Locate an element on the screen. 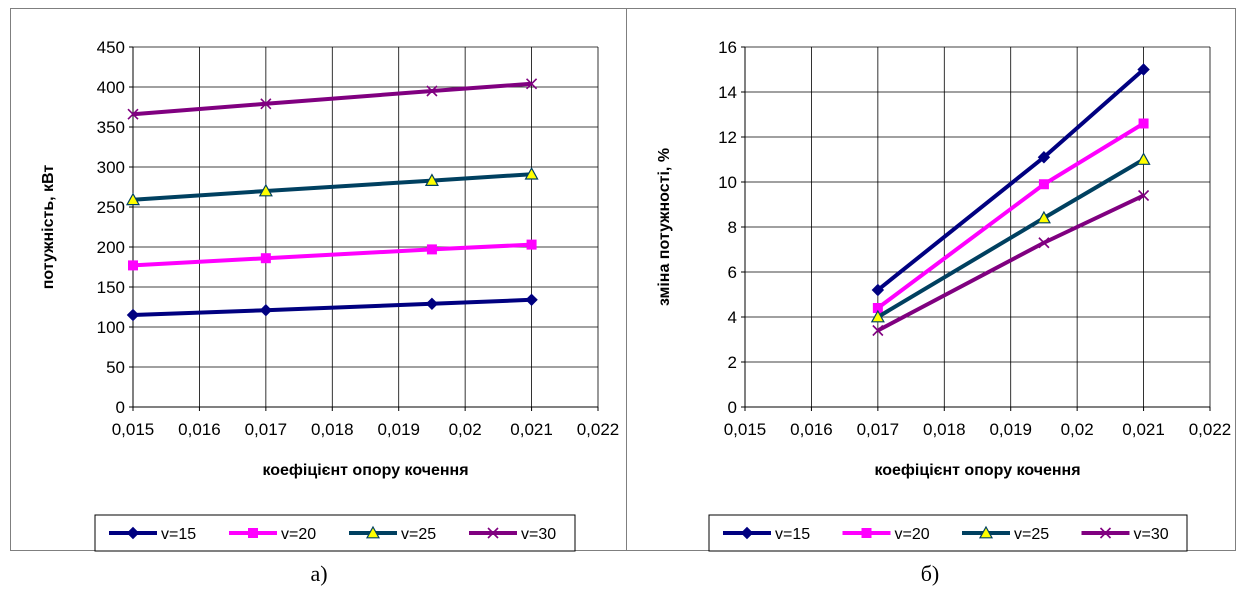  y-tick-label: 450 is located at coordinates (111, 47).